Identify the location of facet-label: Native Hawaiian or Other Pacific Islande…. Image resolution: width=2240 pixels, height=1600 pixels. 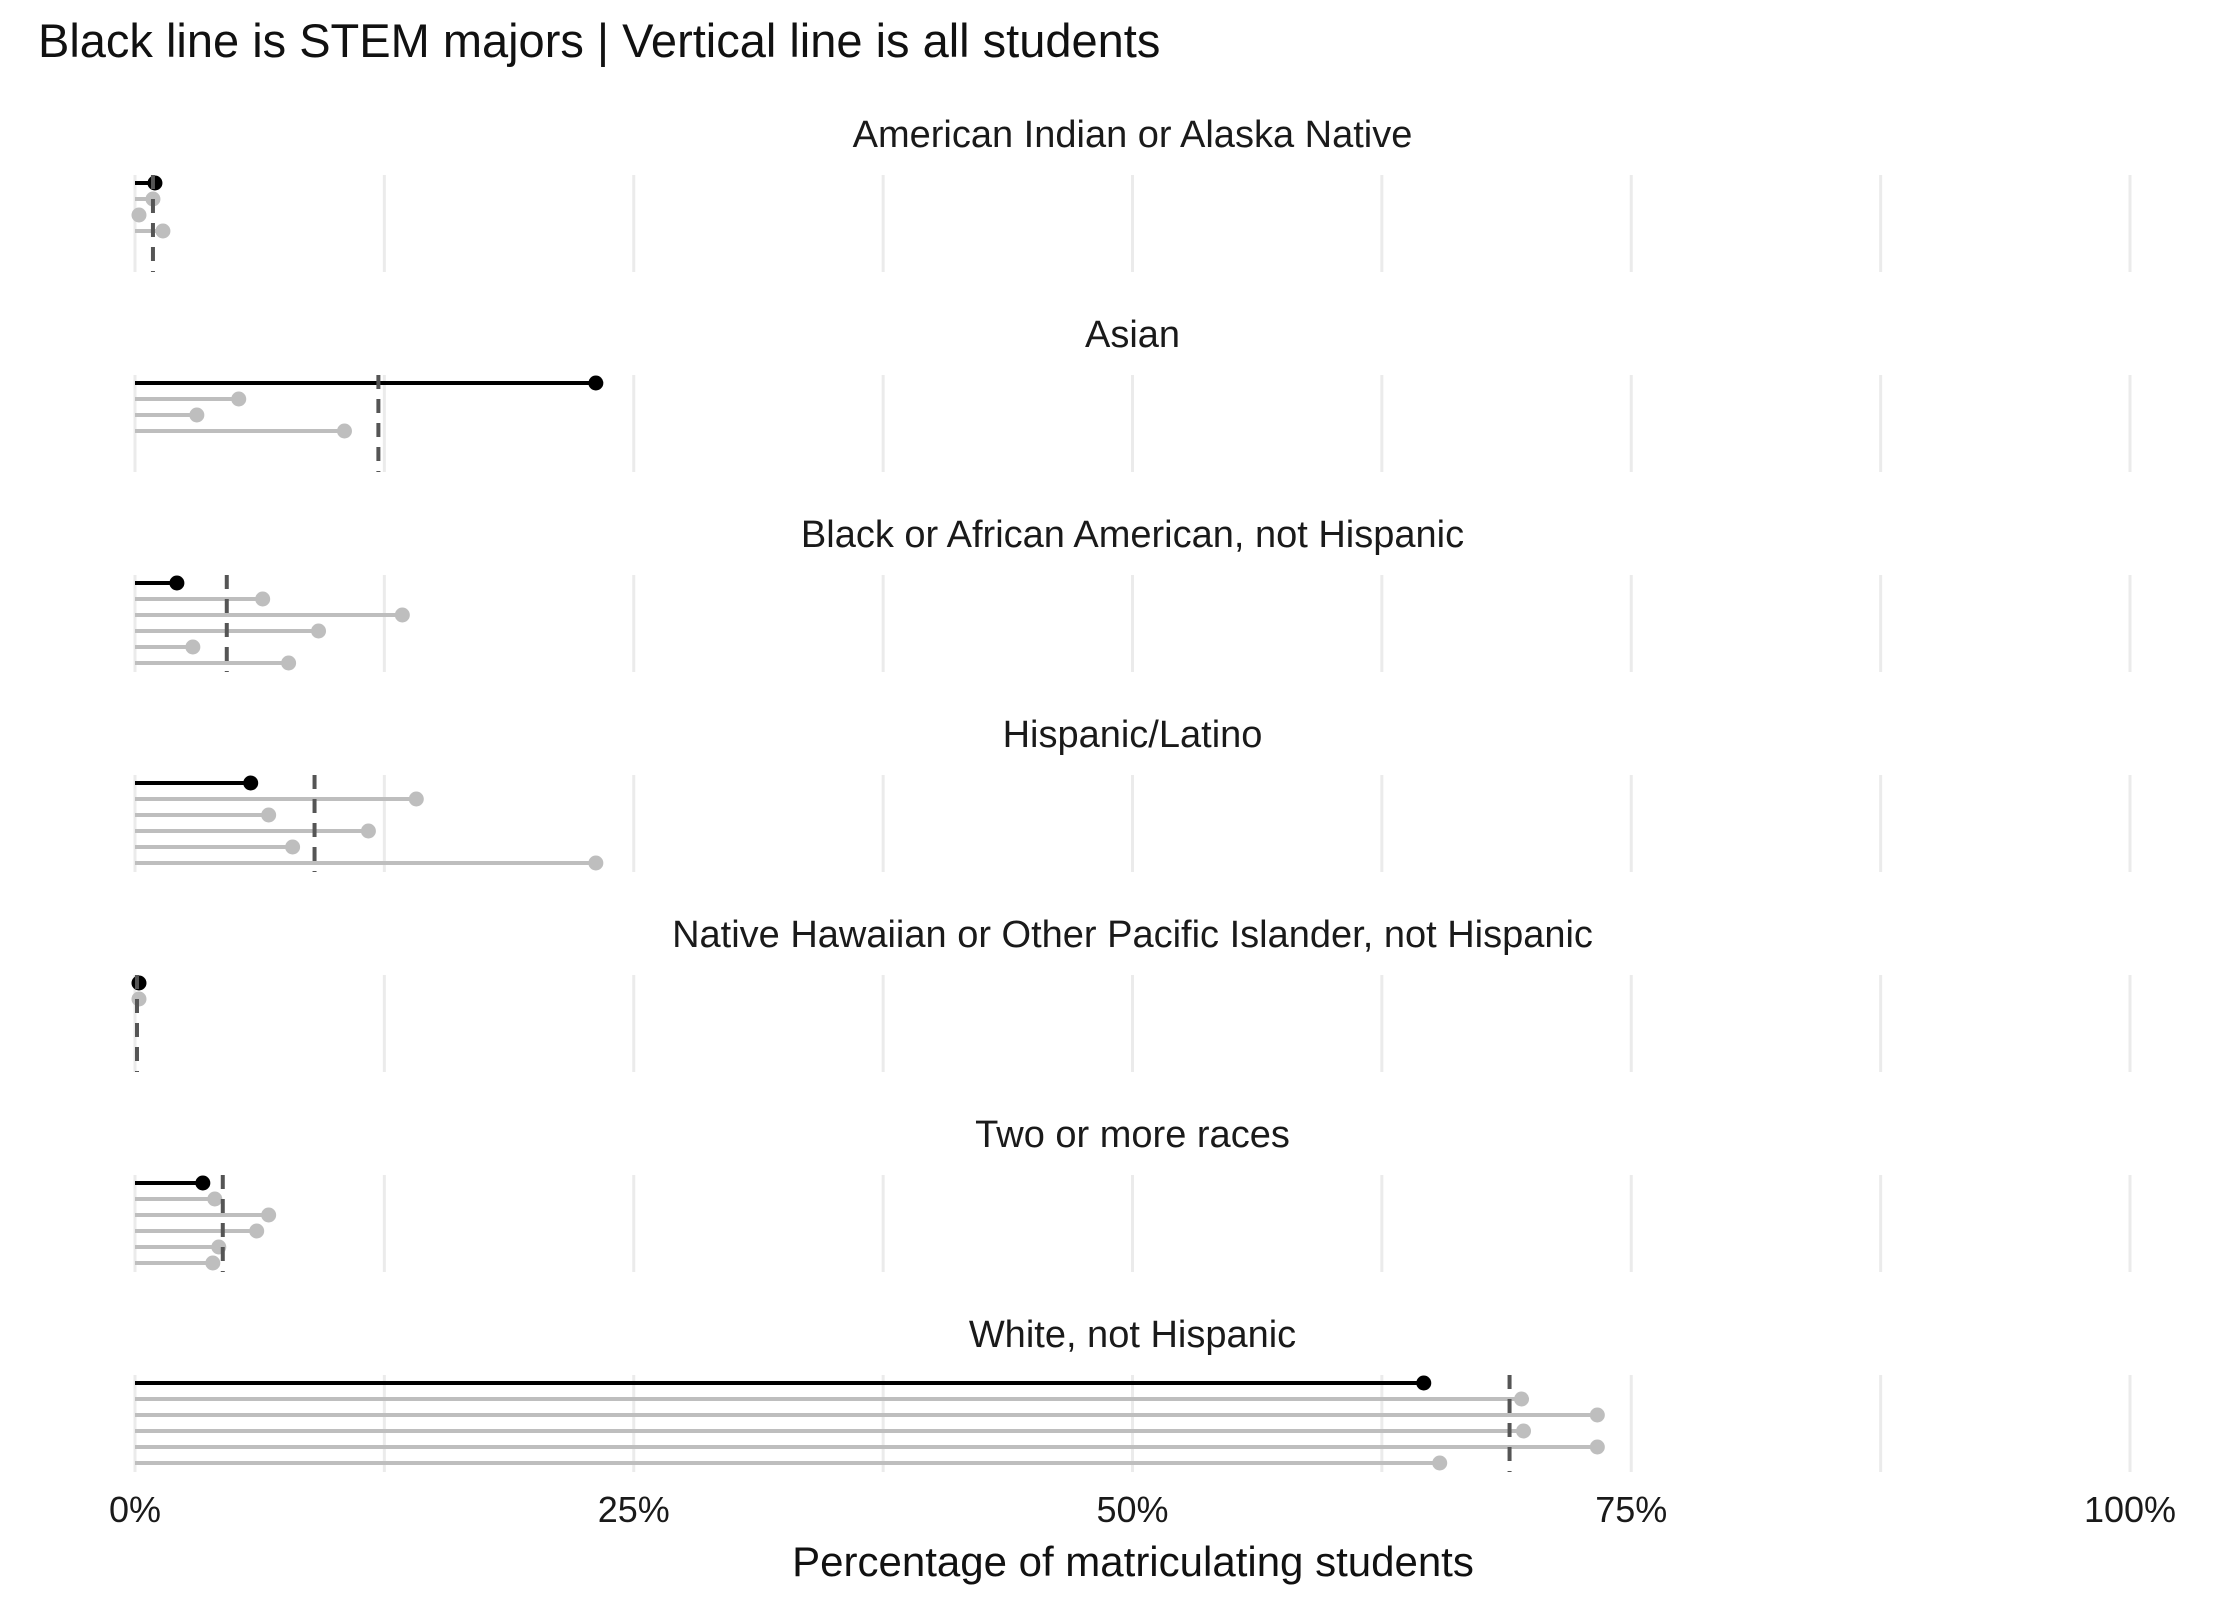
(1132, 935).